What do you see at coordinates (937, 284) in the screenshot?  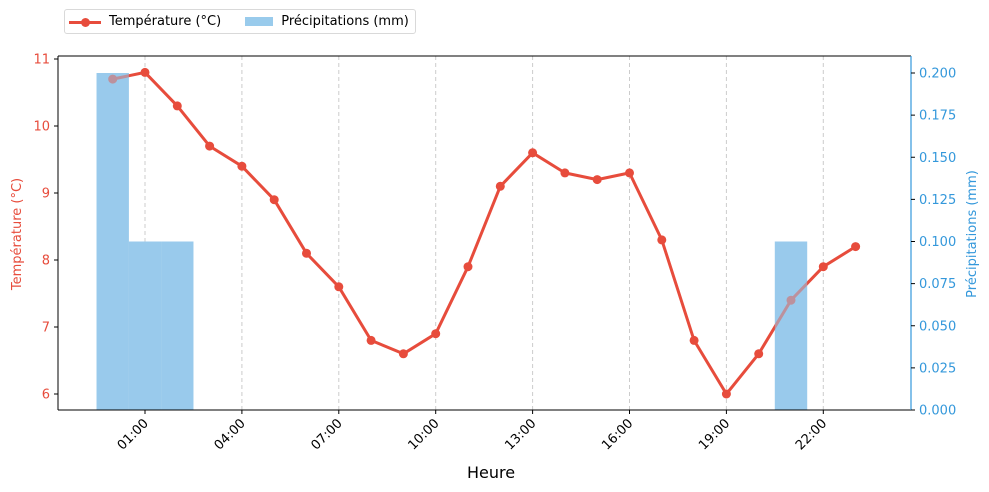 I see `right-tick-label: 0.075` at bounding box center [937, 284].